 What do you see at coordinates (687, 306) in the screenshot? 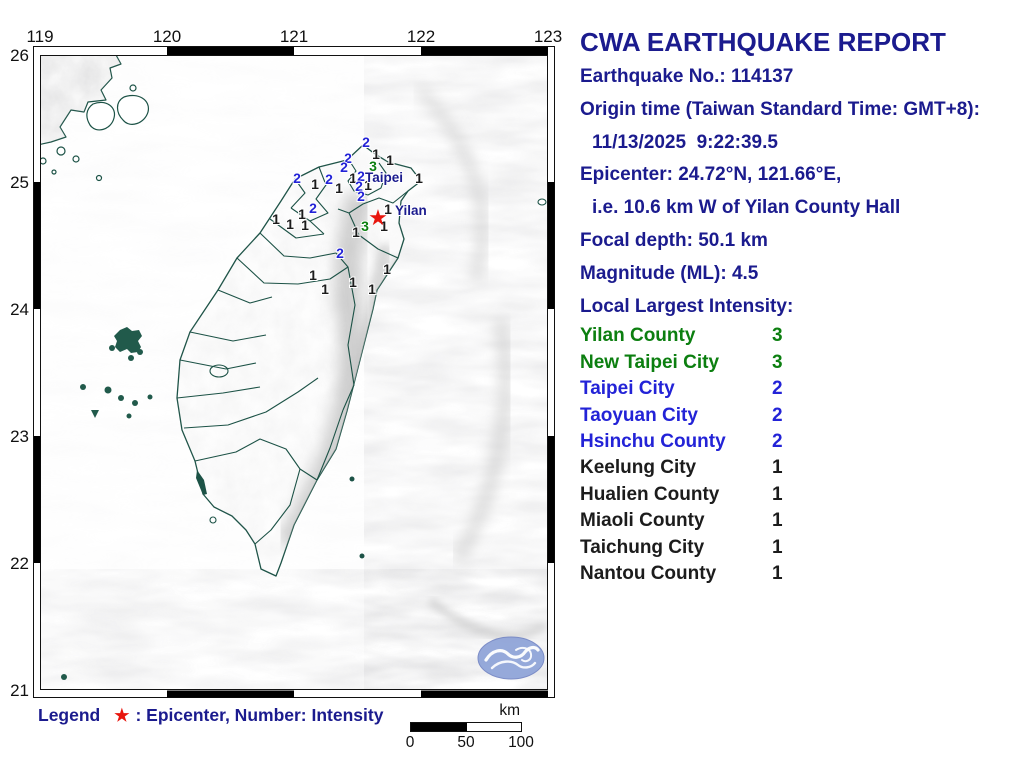
I see `report-line-7: Local Largest Intensity:` at bounding box center [687, 306].